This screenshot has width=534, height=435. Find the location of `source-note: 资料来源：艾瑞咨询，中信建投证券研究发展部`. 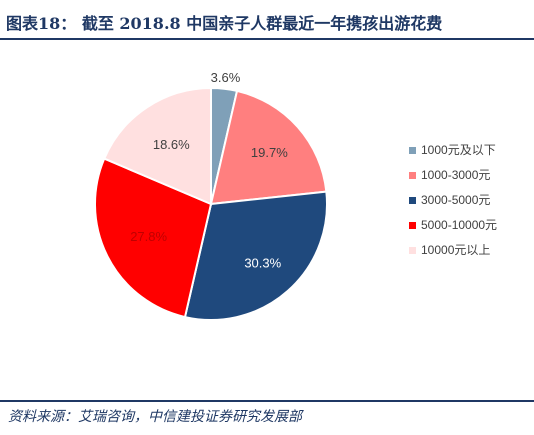

source-note: 资料来源：艾瑞咨询，中信建投证券研究发展部 is located at coordinates (155, 417).